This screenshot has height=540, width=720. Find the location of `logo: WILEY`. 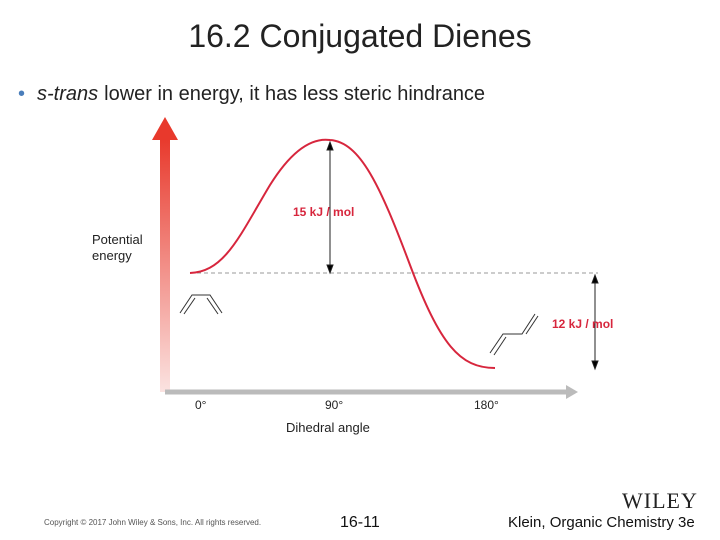

logo: WILEY is located at coordinates (660, 500).